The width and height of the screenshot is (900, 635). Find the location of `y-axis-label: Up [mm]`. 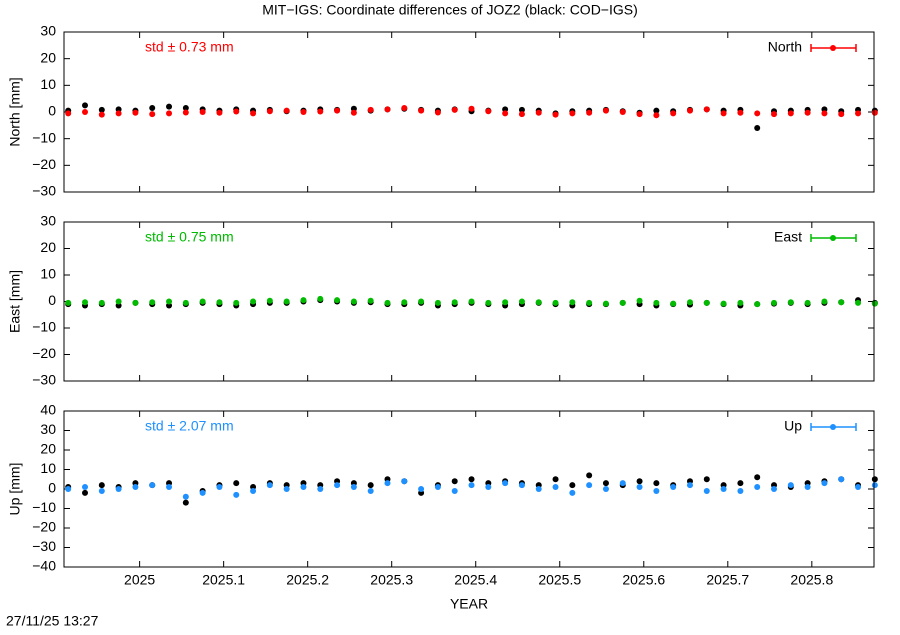

y-axis-label: Up [mm] is located at coordinates (15, 489).